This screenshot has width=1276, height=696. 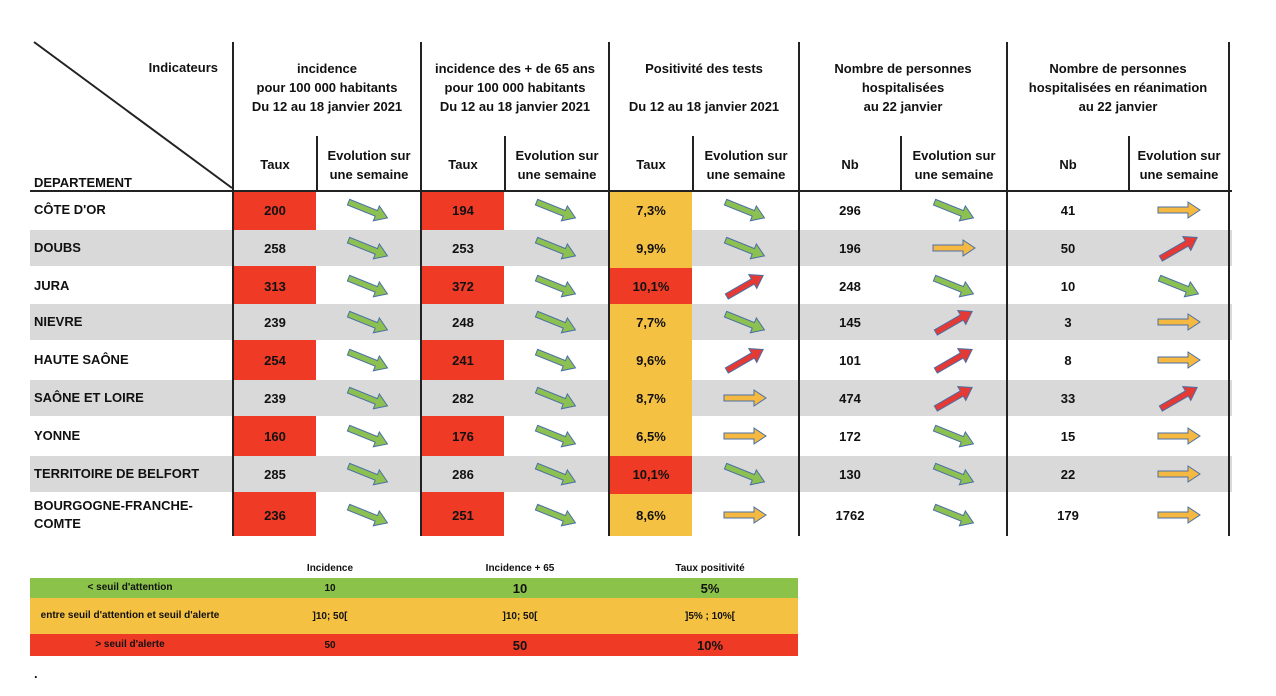 What do you see at coordinates (463, 474) in the screenshot?
I see `incidence65-value: 286` at bounding box center [463, 474].